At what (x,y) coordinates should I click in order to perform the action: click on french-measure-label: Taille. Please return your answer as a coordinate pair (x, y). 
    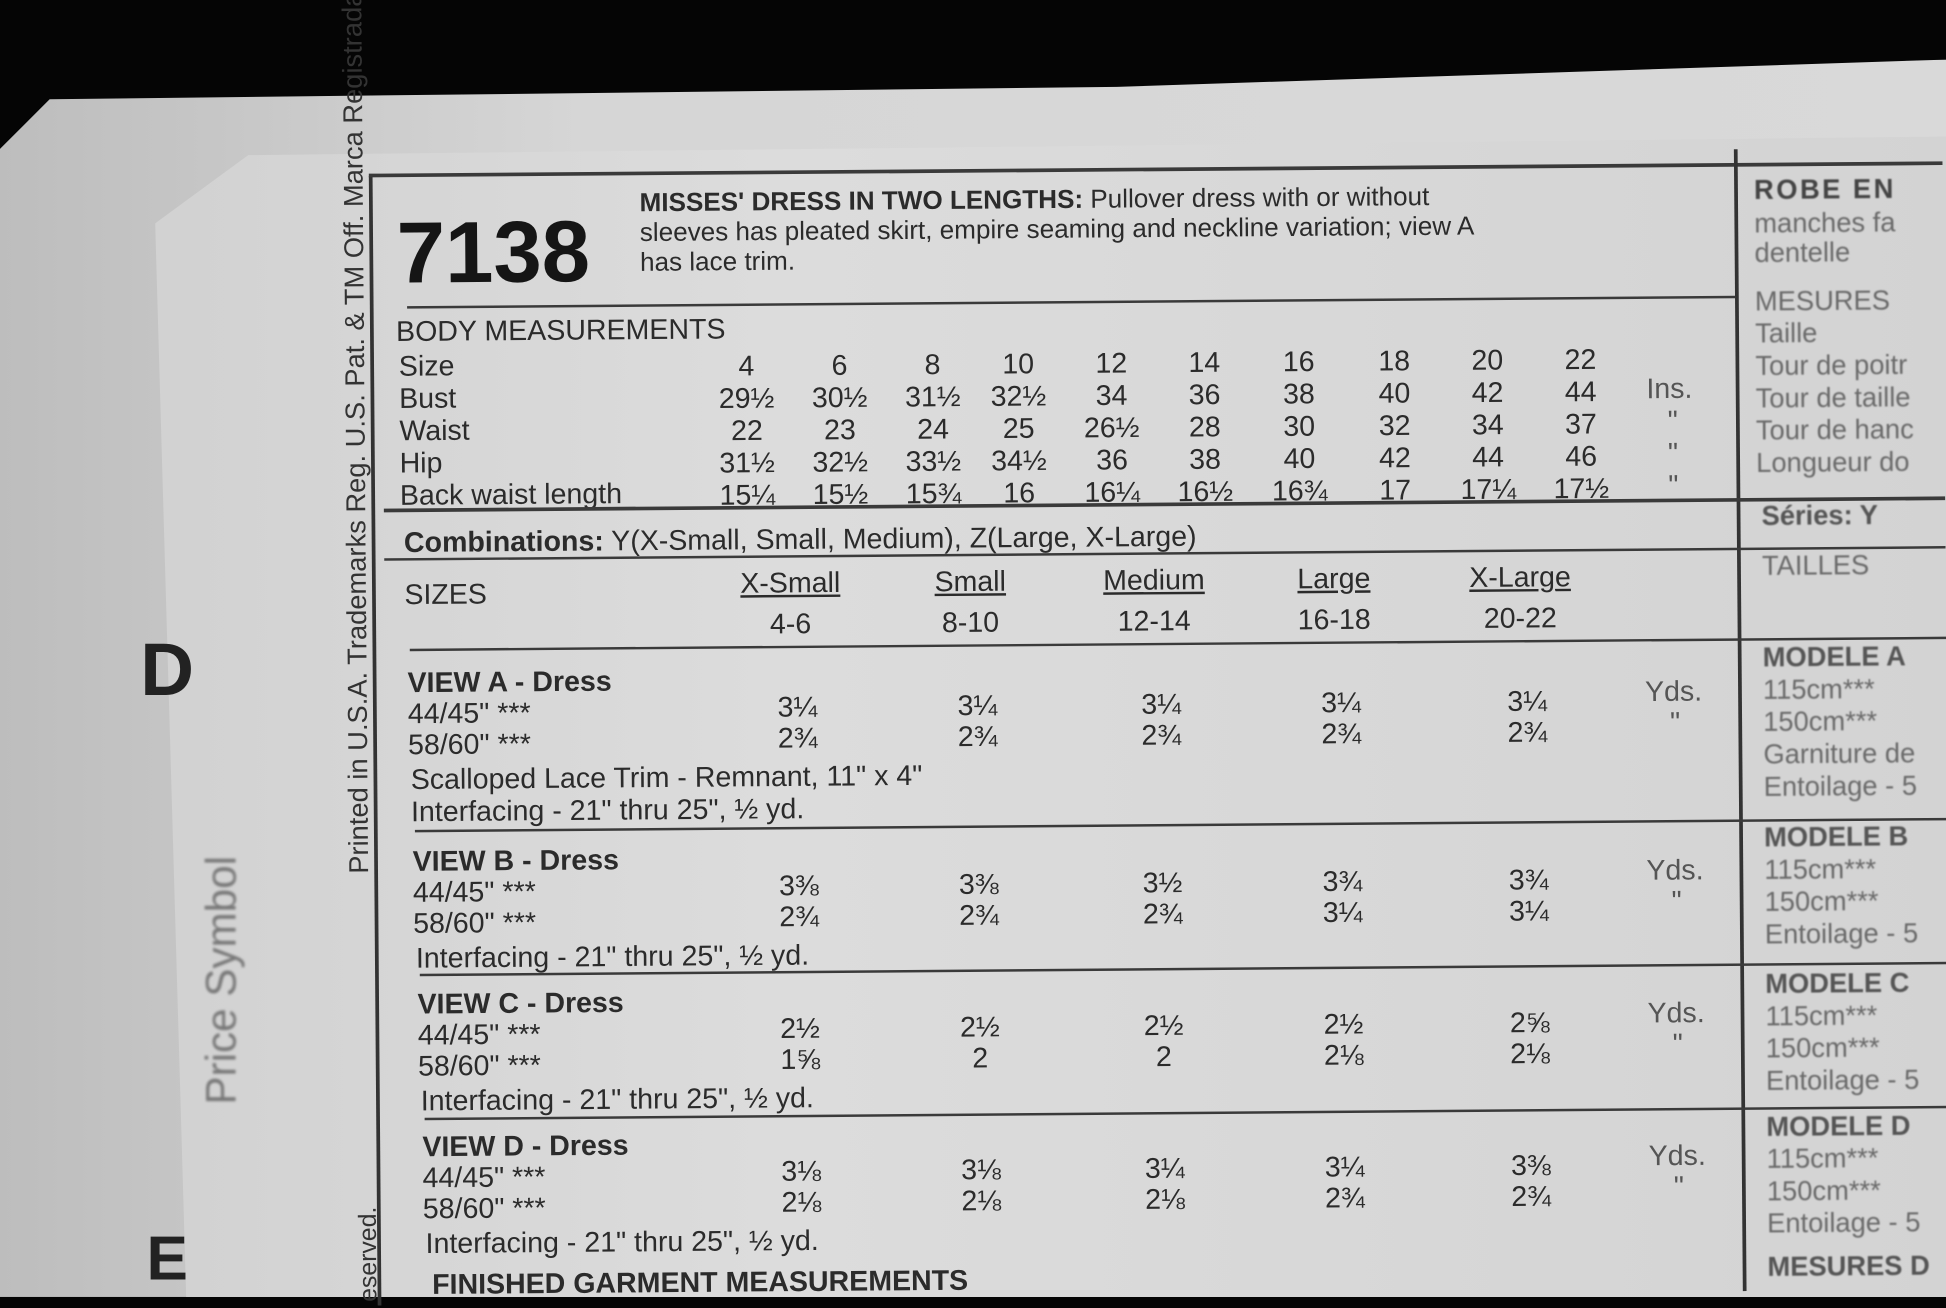
    Looking at the image, I should click on (1786, 333).